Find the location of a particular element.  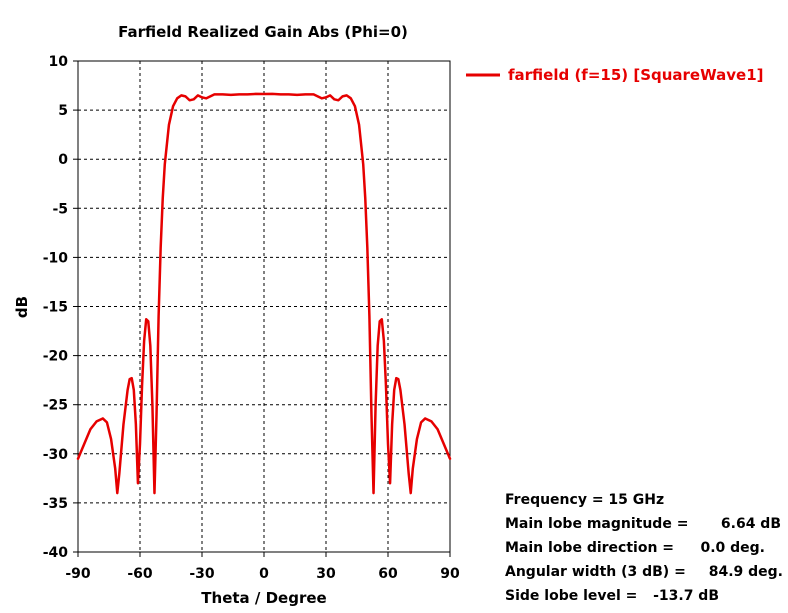

x-tick-label: -60 is located at coordinates (140, 574).